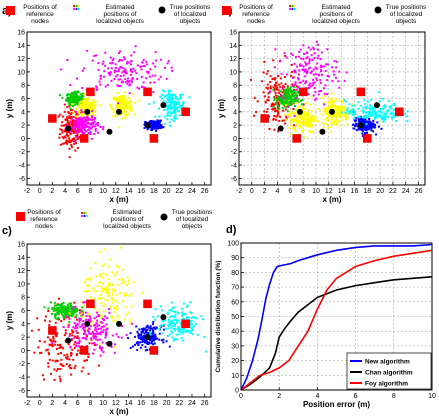 The height and width of the screenshot is (419, 439). Describe the element at coordinates (68, 128) in the screenshot. I see `true-position` at that location.